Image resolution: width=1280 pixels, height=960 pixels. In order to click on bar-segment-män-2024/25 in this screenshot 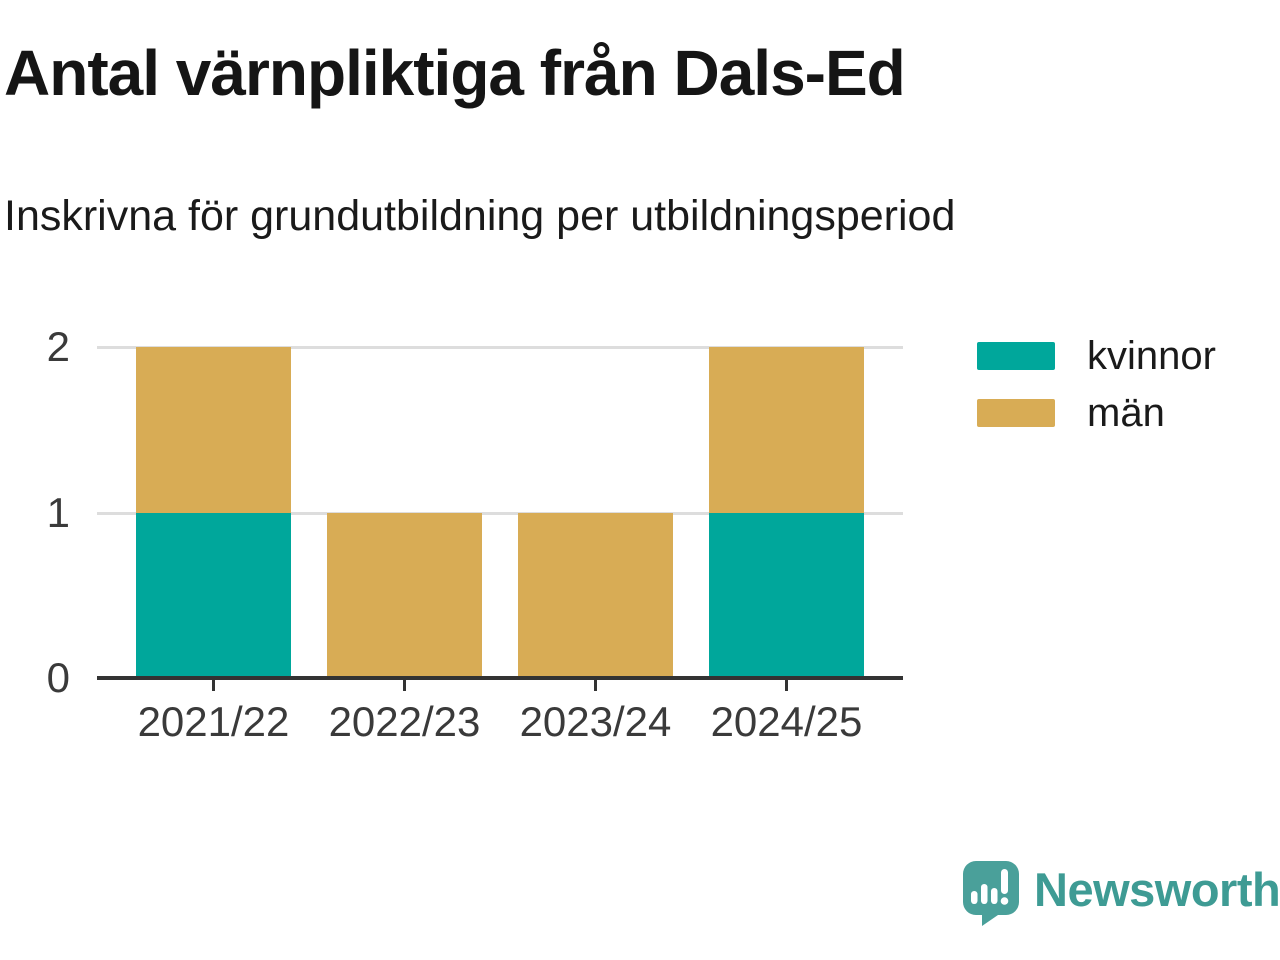, I will do `click(786, 430)`.